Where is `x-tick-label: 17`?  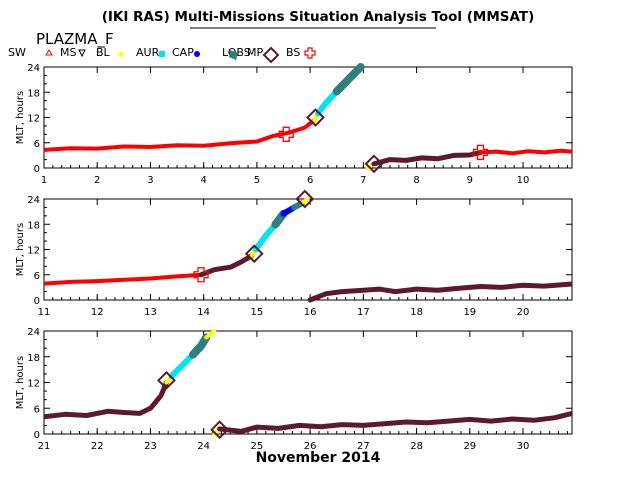
x-tick-label: 17 is located at coordinates (363, 312).